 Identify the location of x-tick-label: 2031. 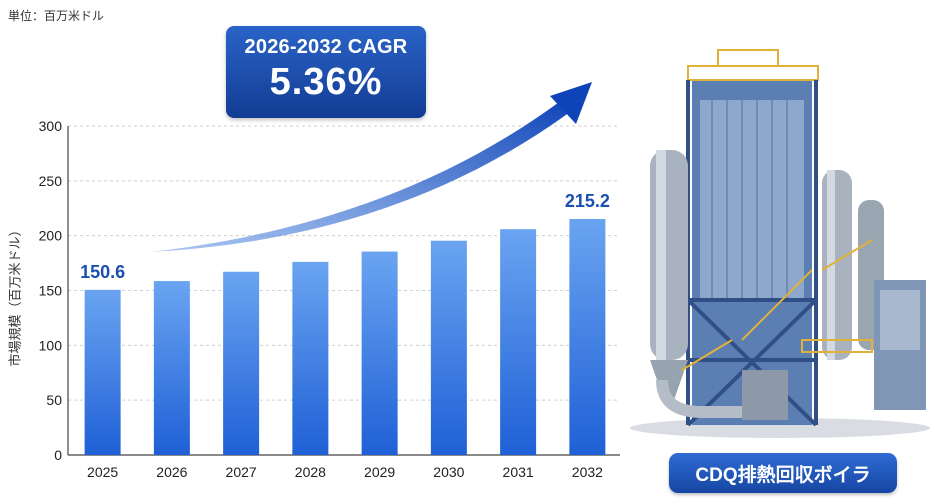
(518, 472).